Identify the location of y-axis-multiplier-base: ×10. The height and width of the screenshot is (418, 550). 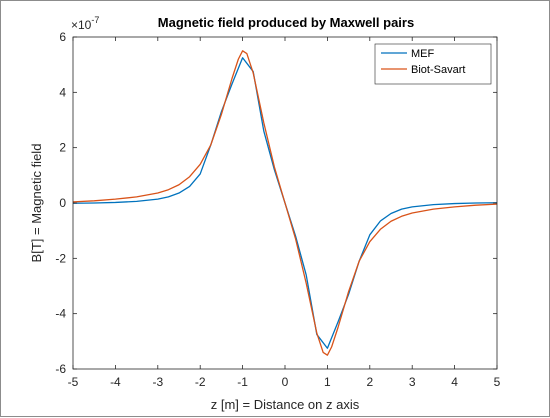
(81, 25).